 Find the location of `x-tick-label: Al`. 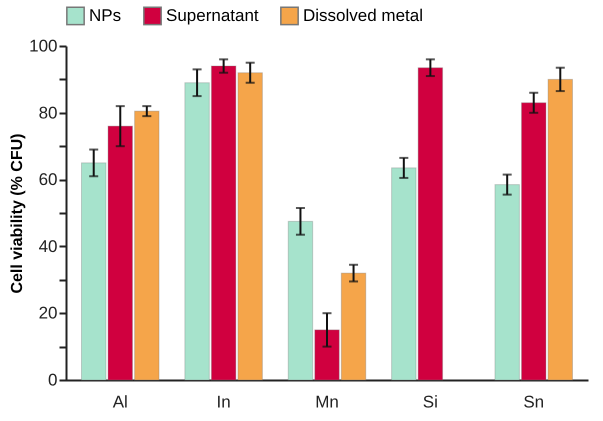

x-tick-label: Al is located at coordinates (120, 402).